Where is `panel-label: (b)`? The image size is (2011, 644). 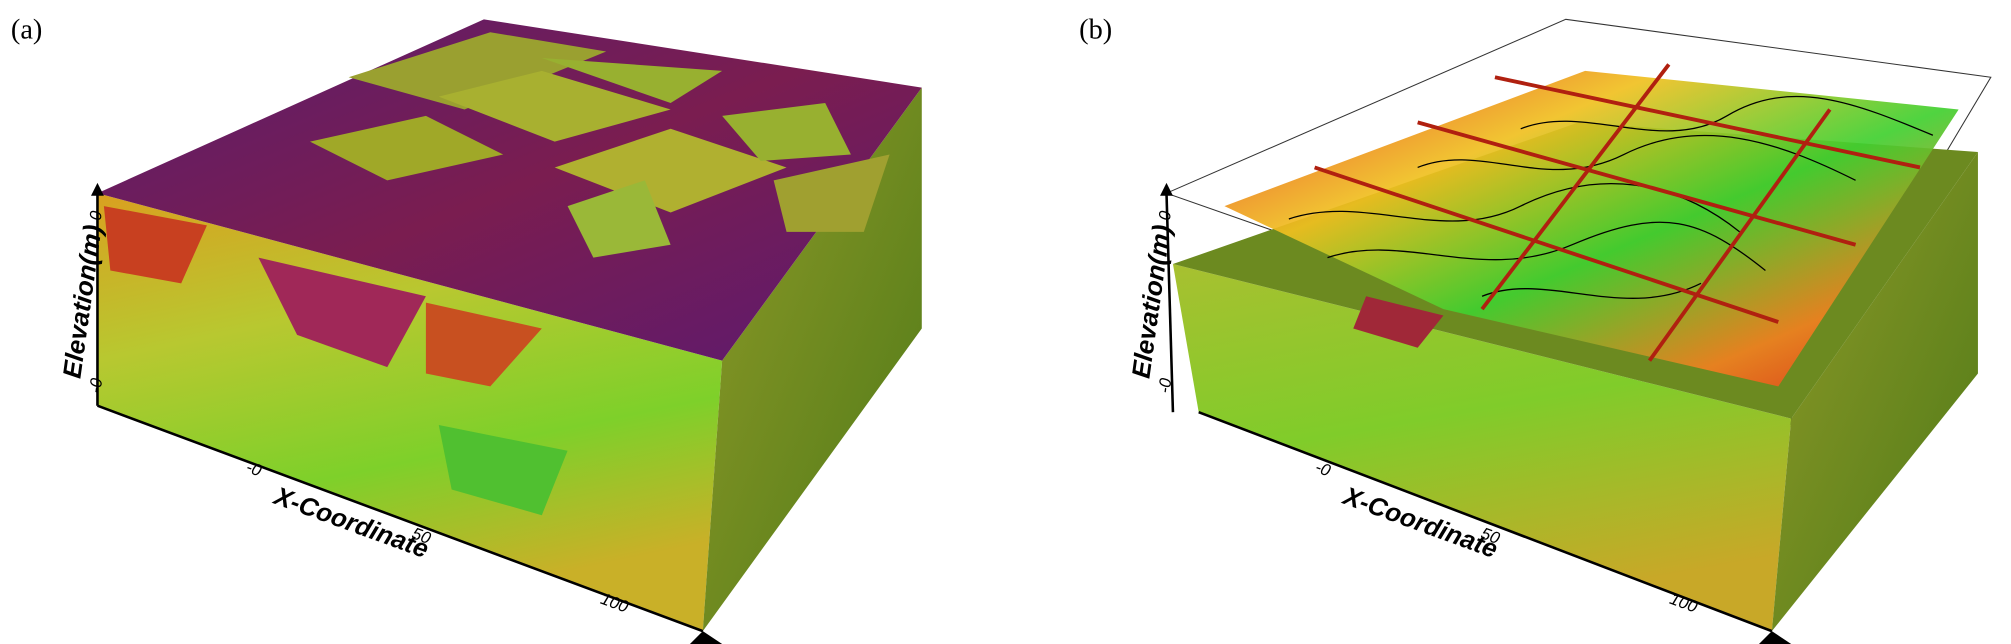 panel-label: (b) is located at coordinates (1095, 30).